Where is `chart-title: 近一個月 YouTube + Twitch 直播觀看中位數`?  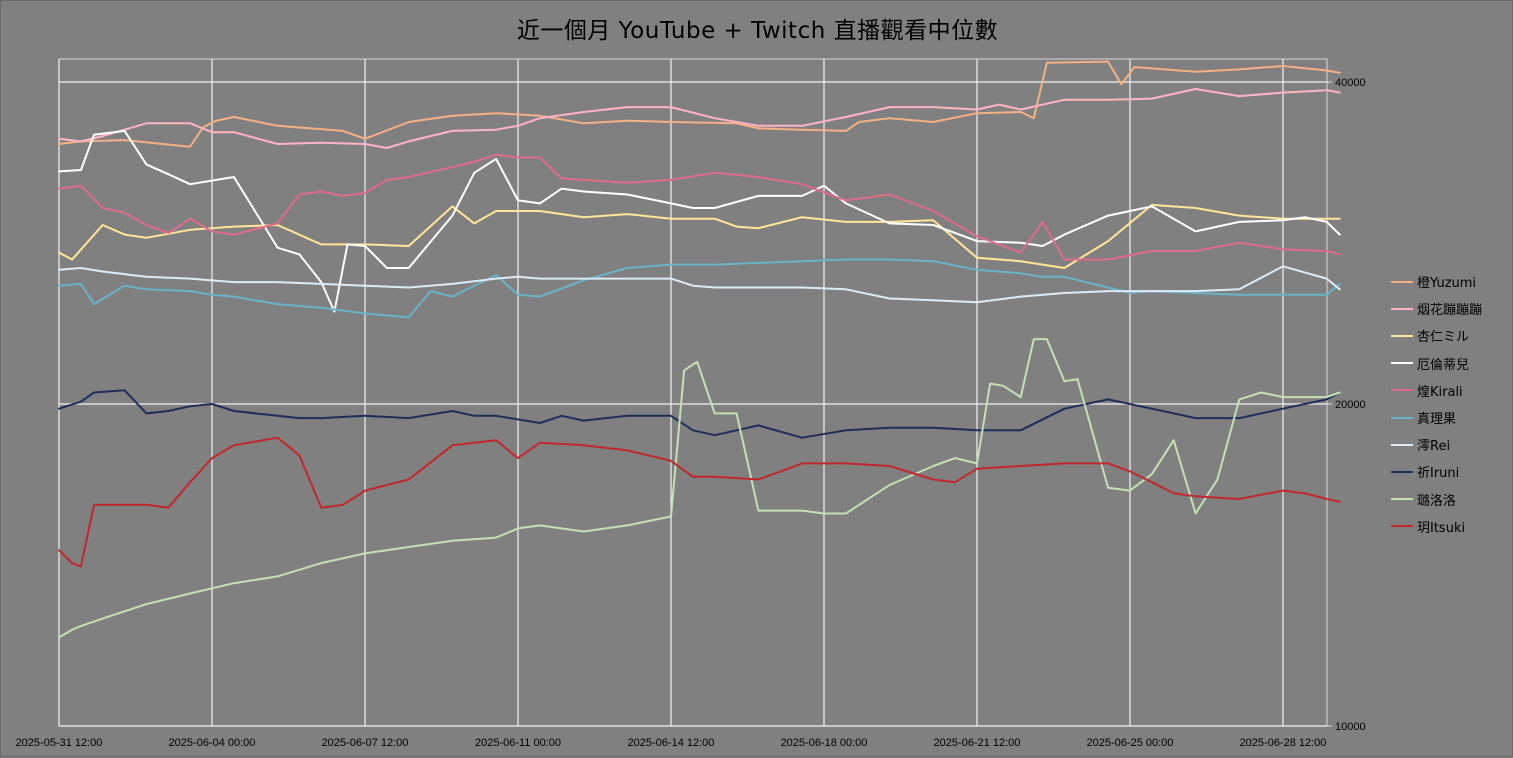
chart-title: 近一個月 YouTube + Twitch 直播觀看中位數 is located at coordinates (757, 31).